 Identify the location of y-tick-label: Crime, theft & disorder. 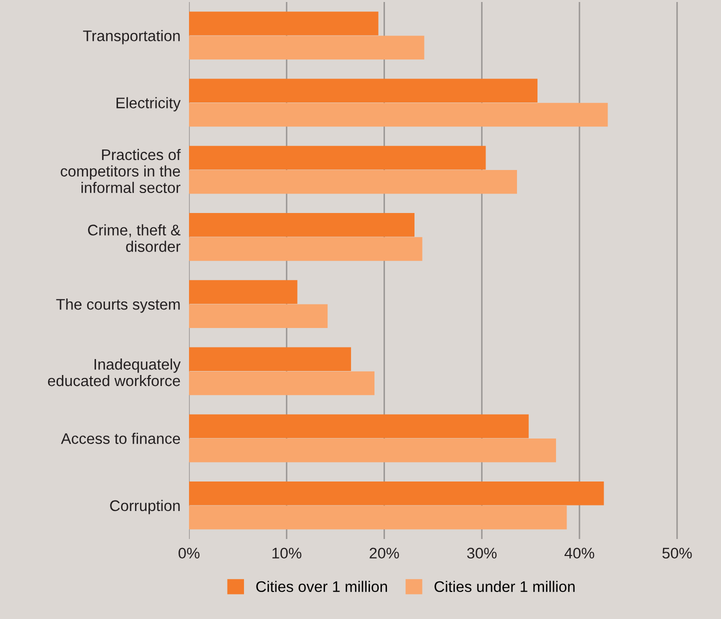
(134, 238).